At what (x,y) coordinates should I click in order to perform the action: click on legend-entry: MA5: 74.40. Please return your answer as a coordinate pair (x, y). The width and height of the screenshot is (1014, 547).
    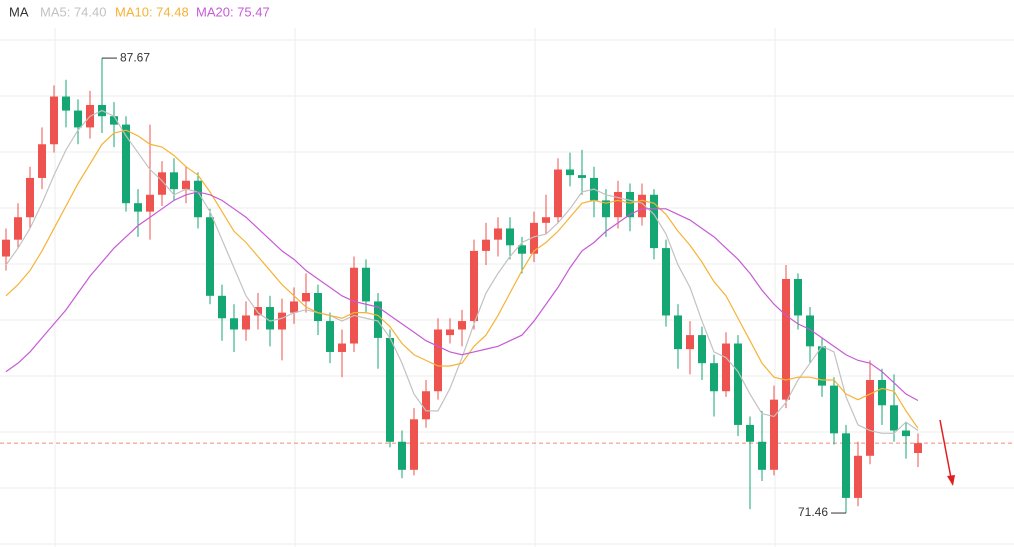
    Looking at the image, I should click on (73, 11).